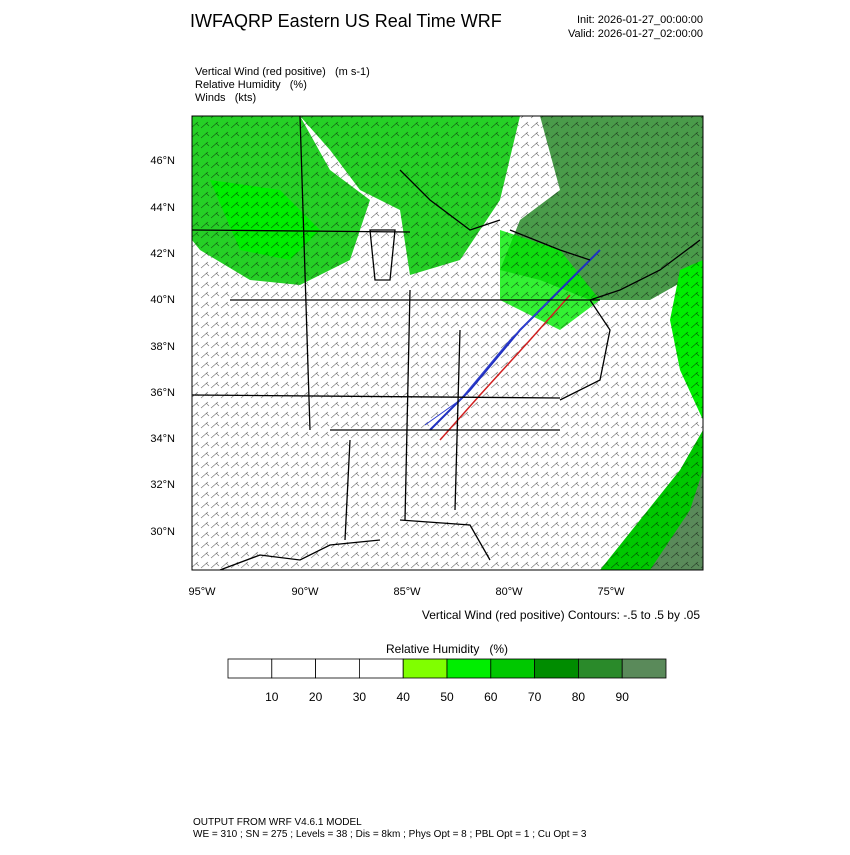 This screenshot has height=855, width=850. Describe the element at coordinates (162, 208) in the screenshot. I see `lat-label: 44°N` at that location.